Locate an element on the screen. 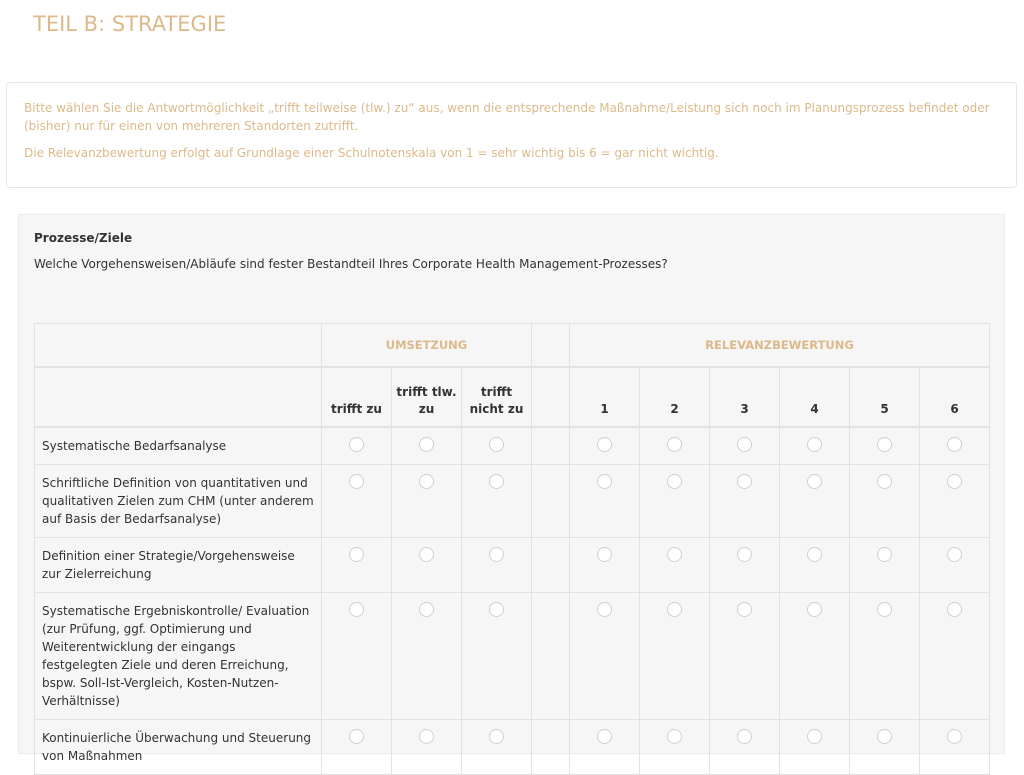  col-header-umsetzung: trifft tlw. zu is located at coordinates (426, 397).